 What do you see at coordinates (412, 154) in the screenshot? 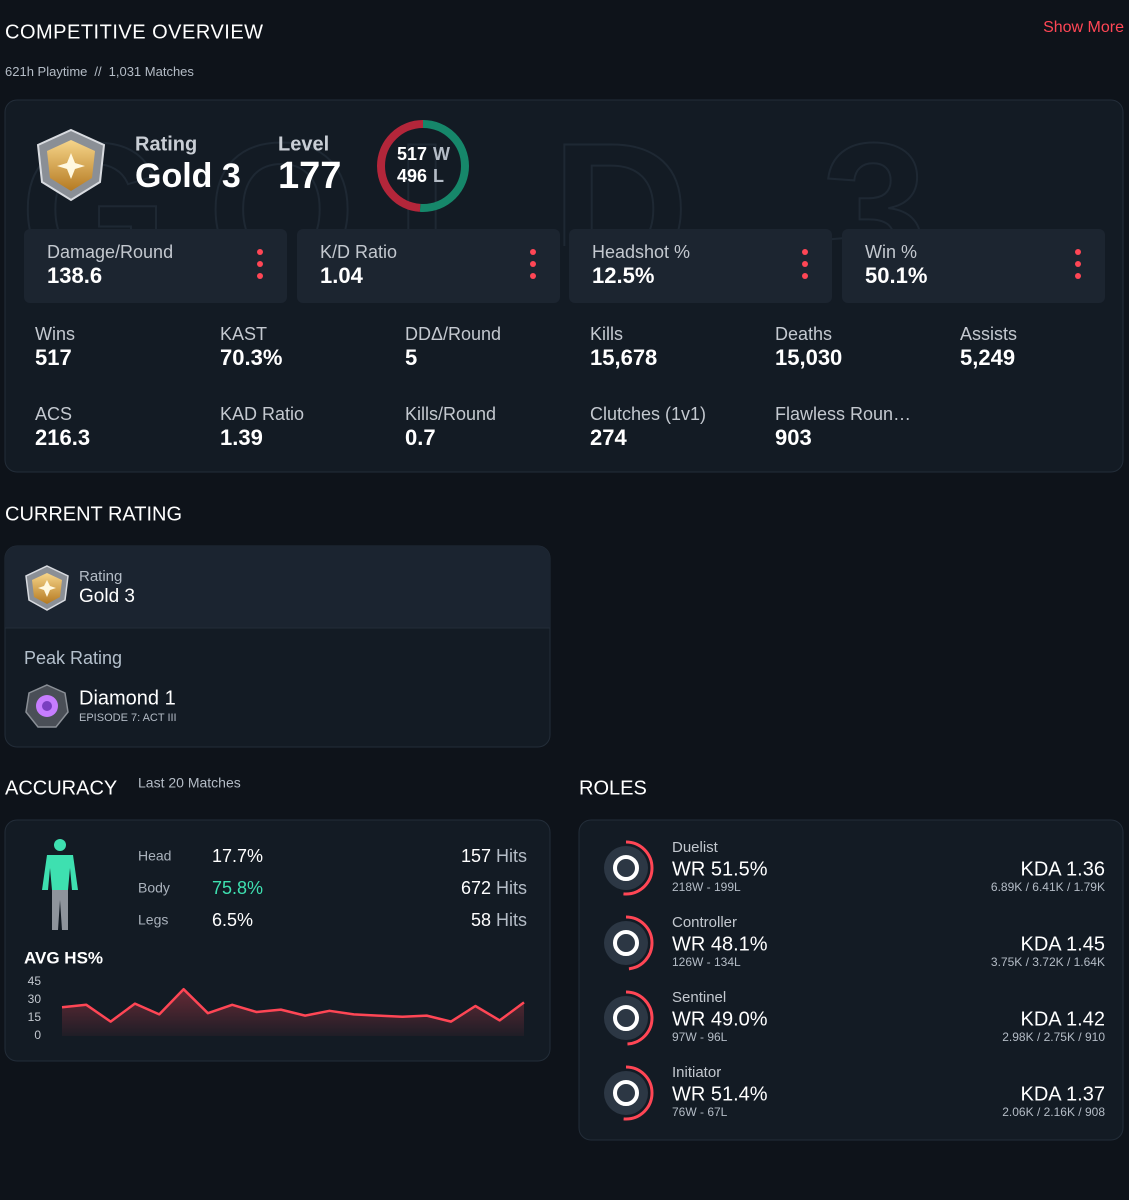
I see `record-count: 517` at bounding box center [412, 154].